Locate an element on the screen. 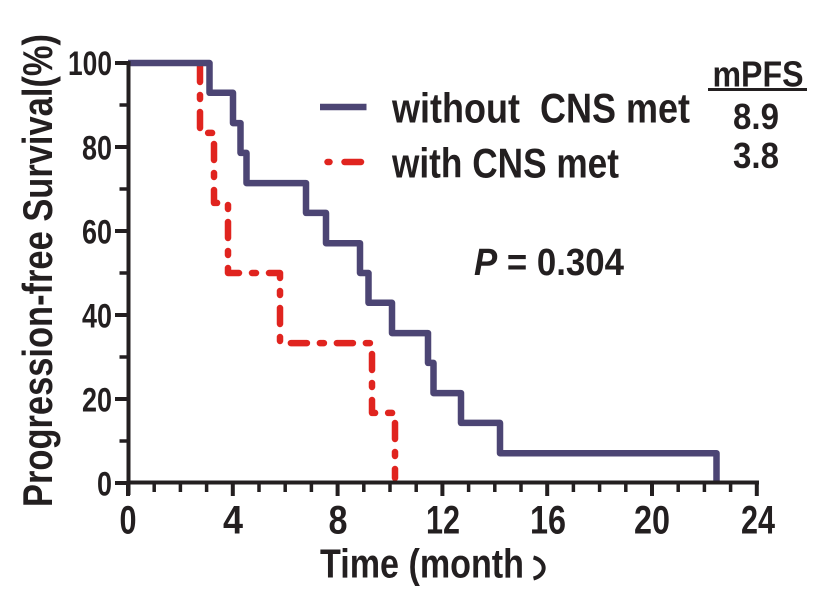  svg-text: mPFS is located at coordinates (758, 74).